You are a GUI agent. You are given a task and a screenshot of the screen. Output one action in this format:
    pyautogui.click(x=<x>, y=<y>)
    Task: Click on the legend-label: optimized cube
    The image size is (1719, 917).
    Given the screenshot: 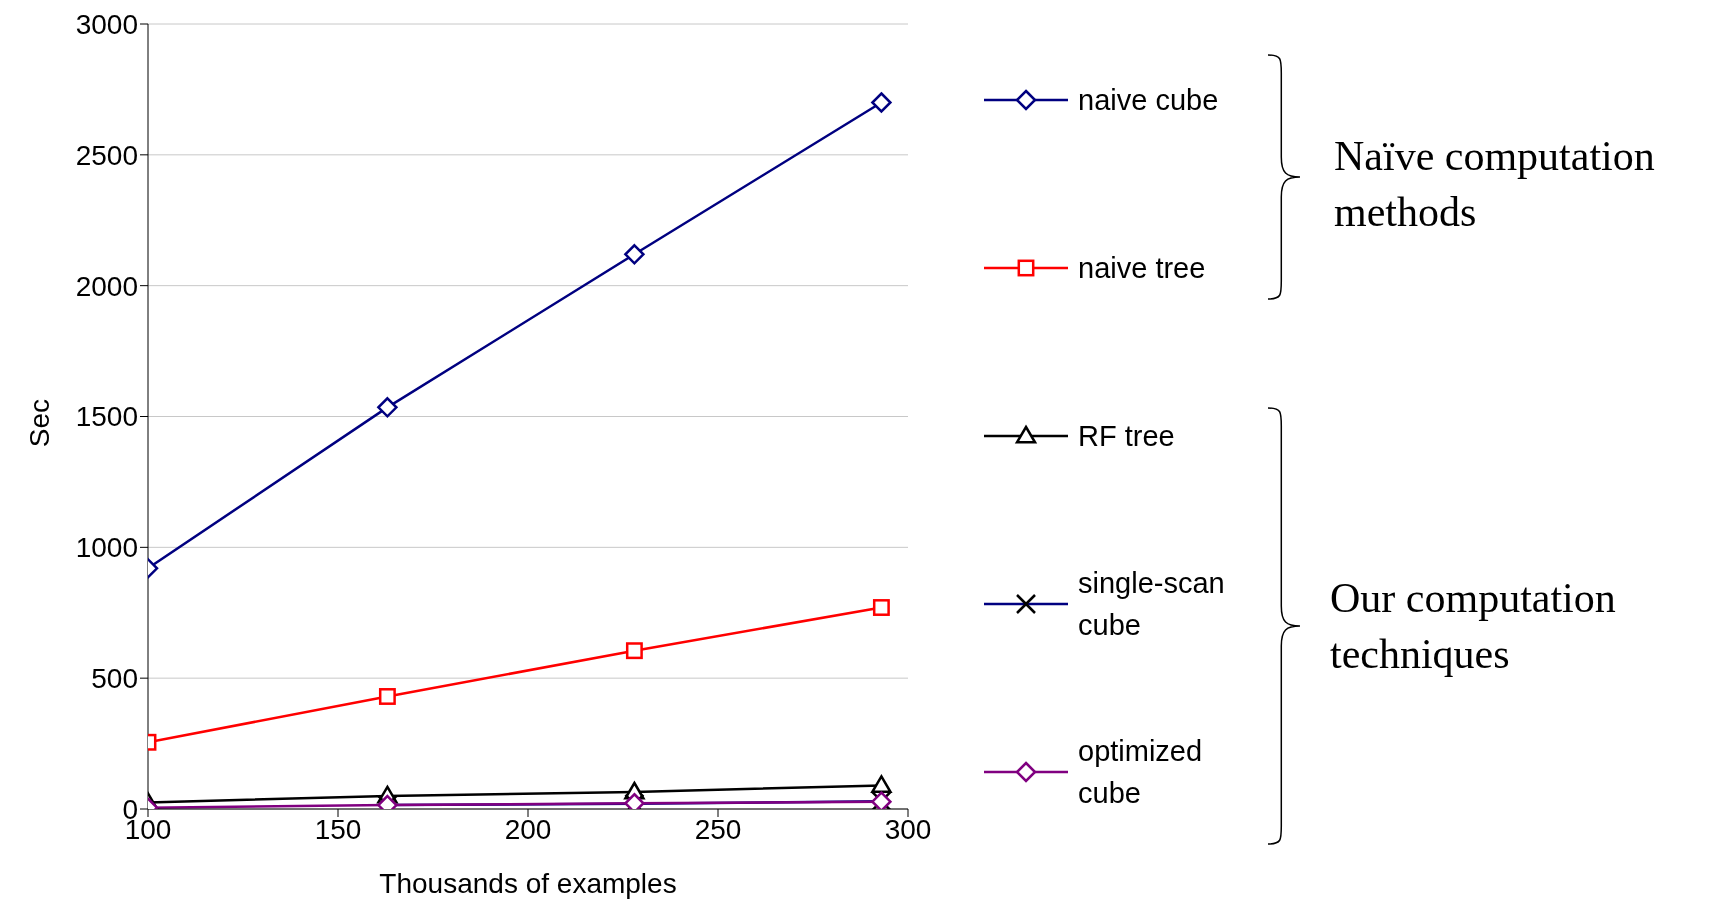 What is the action you would take?
    pyautogui.click(x=1141, y=772)
    